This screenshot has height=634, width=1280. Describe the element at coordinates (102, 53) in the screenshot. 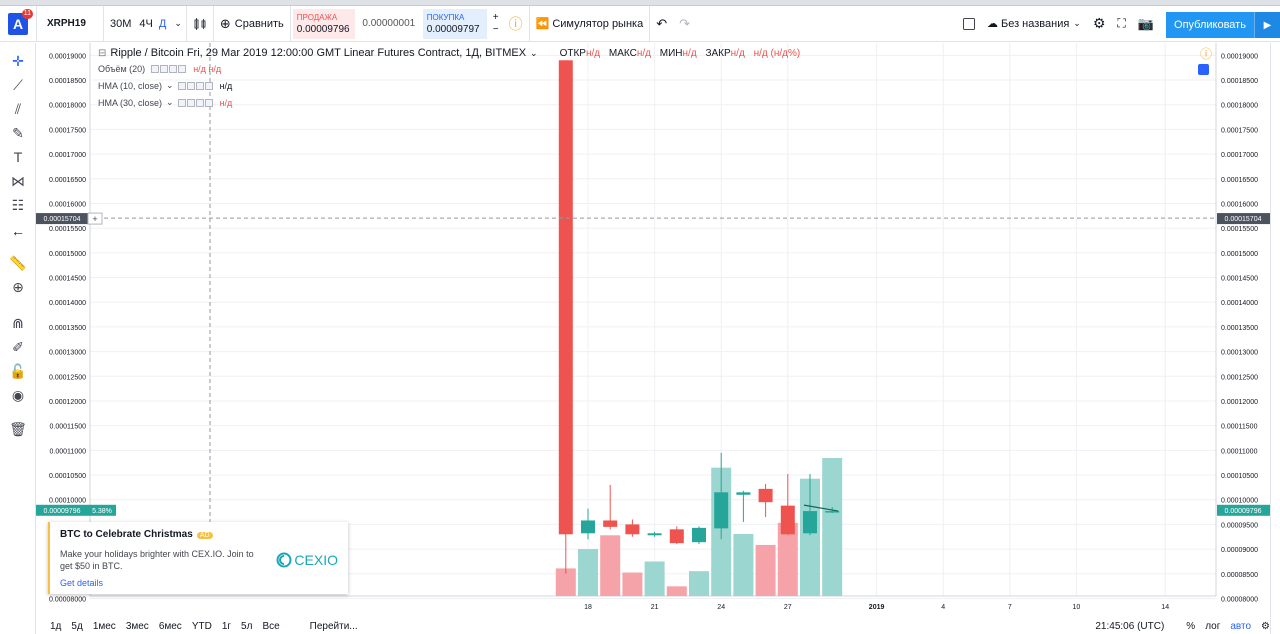

I see `collapse-icon: ⊟` at that location.